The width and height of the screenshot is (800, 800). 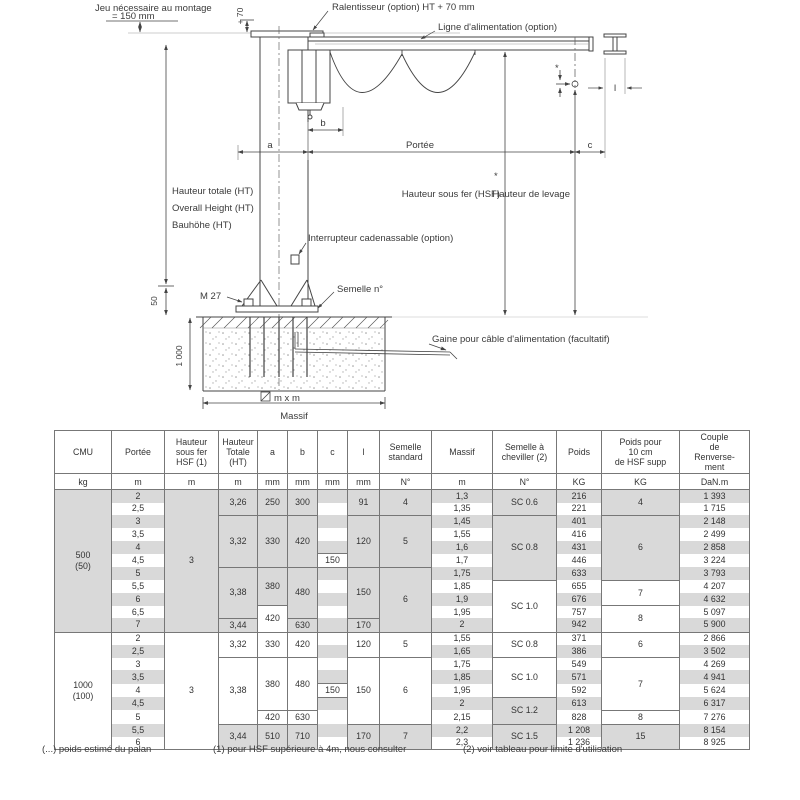 What do you see at coordinates (270, 145) in the screenshot?
I see `label-dim-a: a` at bounding box center [270, 145].